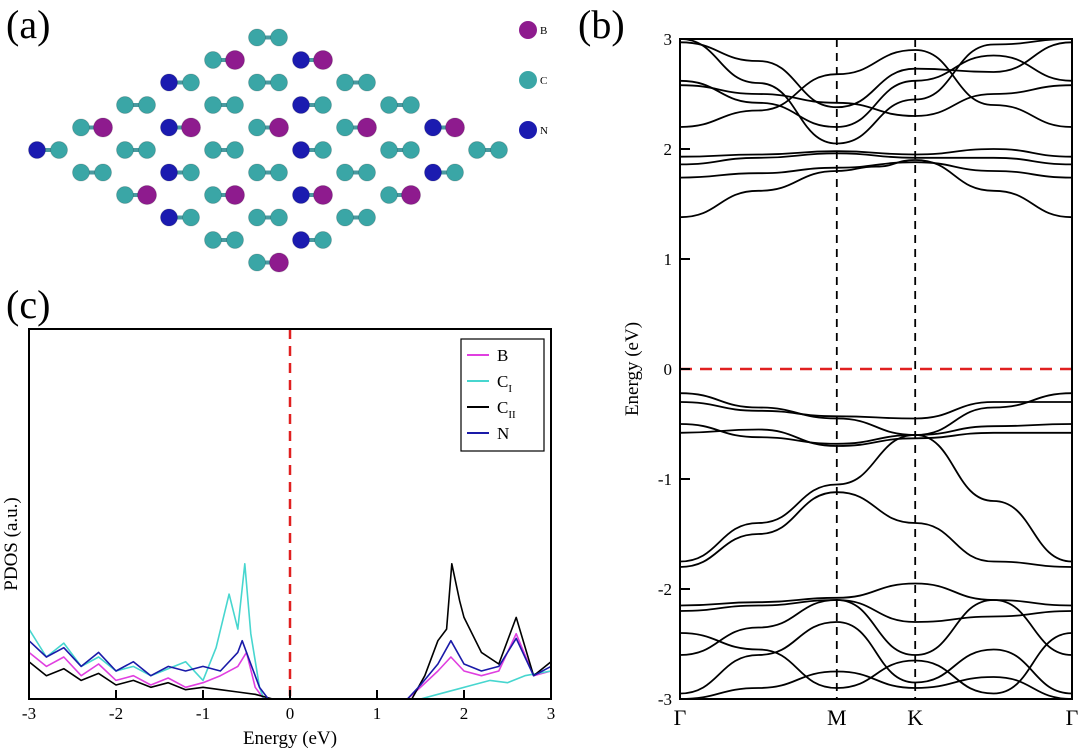 The height and width of the screenshot is (750, 1080). What do you see at coordinates (290, 631) in the screenshot?
I see `pdos-lines` at bounding box center [290, 631].